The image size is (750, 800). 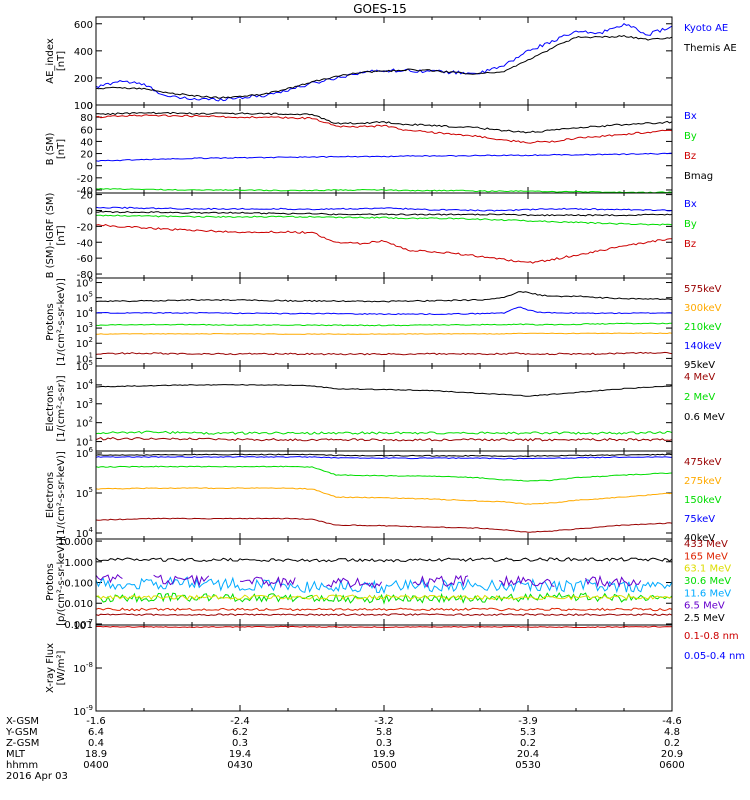 I want to click on footer-value: 0400, so click(x=95, y=765).